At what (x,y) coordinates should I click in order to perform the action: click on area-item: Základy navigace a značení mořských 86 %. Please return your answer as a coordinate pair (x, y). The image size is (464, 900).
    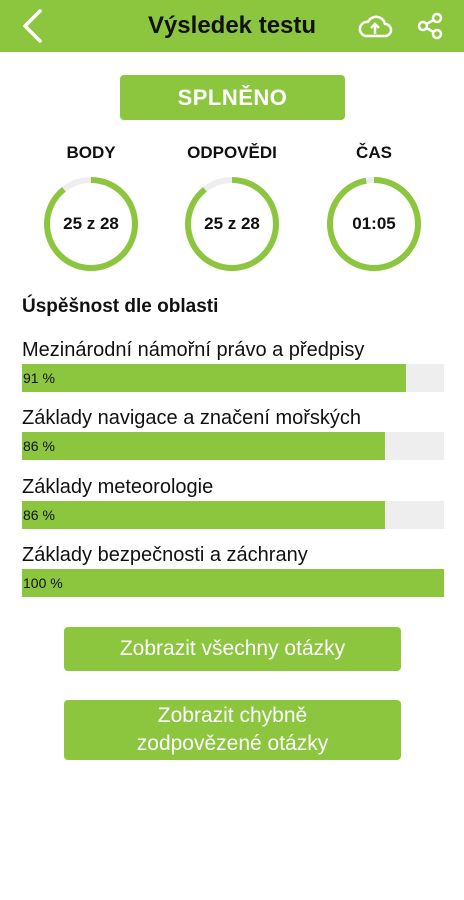
    Looking at the image, I should click on (233, 432).